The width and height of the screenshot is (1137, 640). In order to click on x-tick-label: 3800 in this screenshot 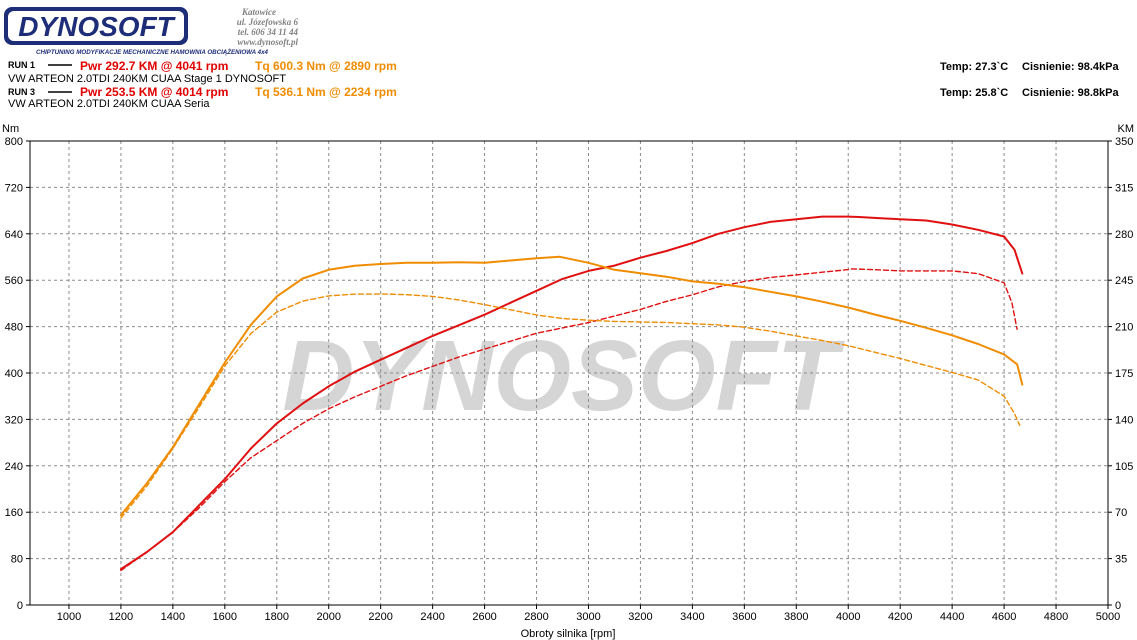, I will do `click(796, 617)`.